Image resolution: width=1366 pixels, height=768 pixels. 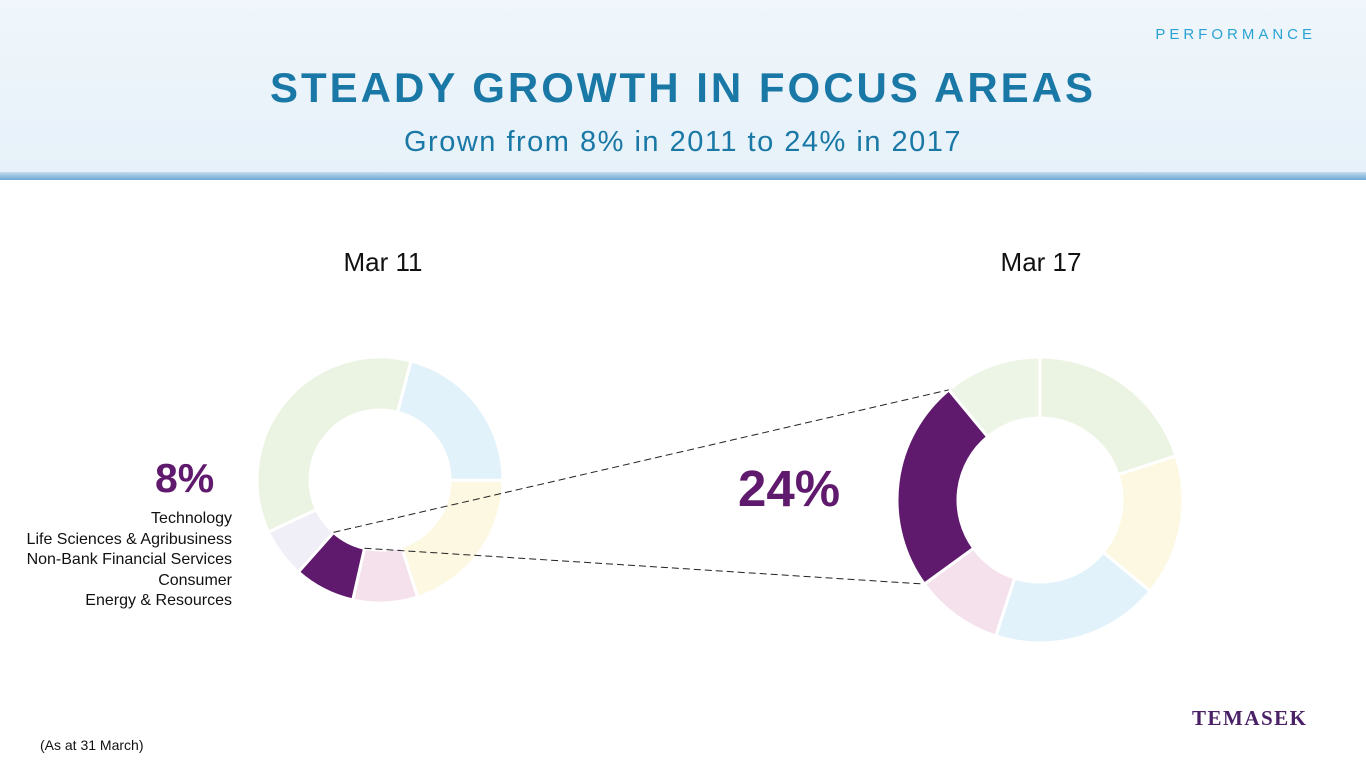 What do you see at coordinates (185, 478) in the screenshot?
I see `highlight-percent-mar11: 8%` at bounding box center [185, 478].